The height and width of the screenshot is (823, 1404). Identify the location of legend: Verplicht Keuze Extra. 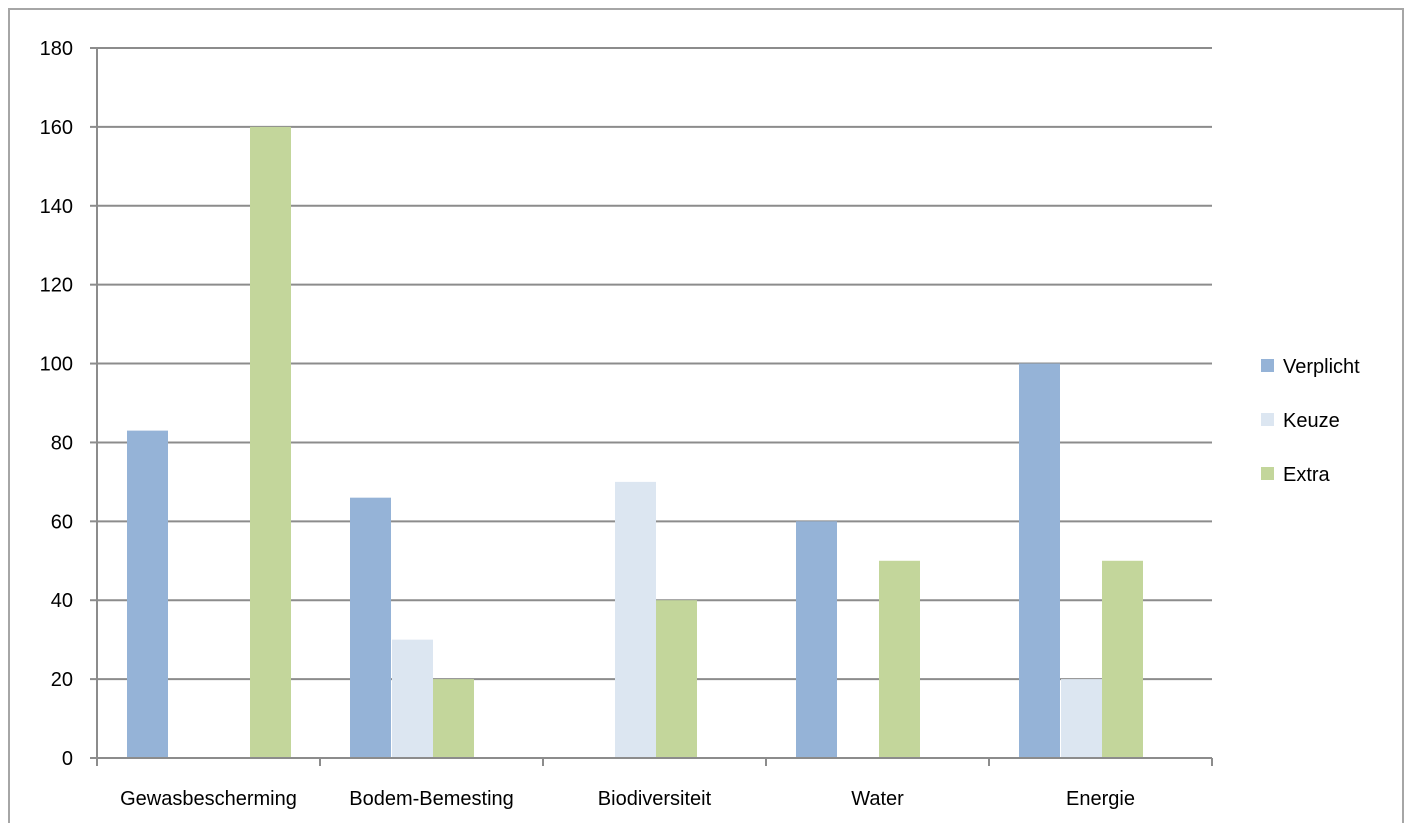
(1310, 421).